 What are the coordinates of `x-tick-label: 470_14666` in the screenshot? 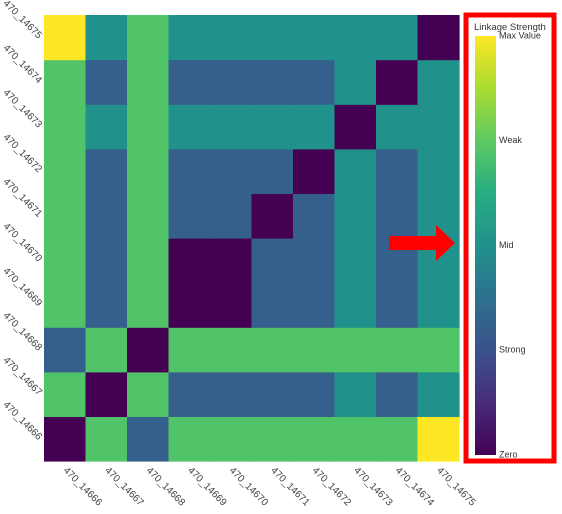 It's located at (82, 486).